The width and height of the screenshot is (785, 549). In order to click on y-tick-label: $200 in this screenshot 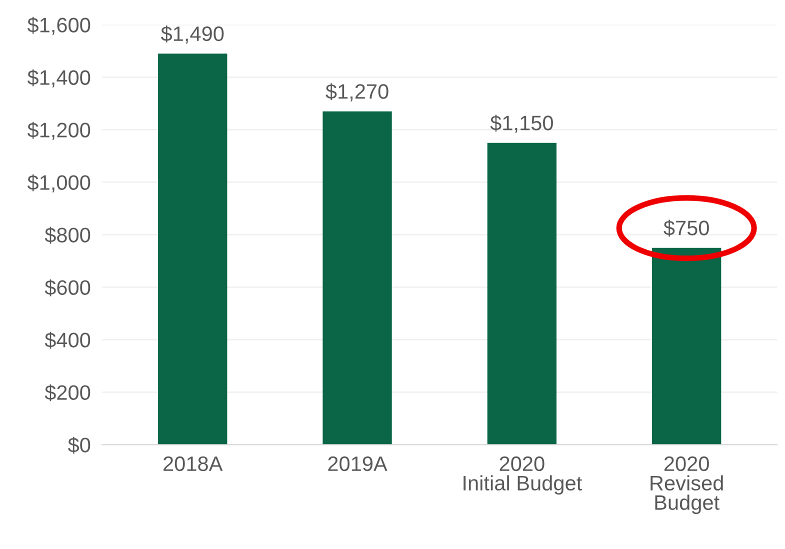, I will do `click(67, 393)`.